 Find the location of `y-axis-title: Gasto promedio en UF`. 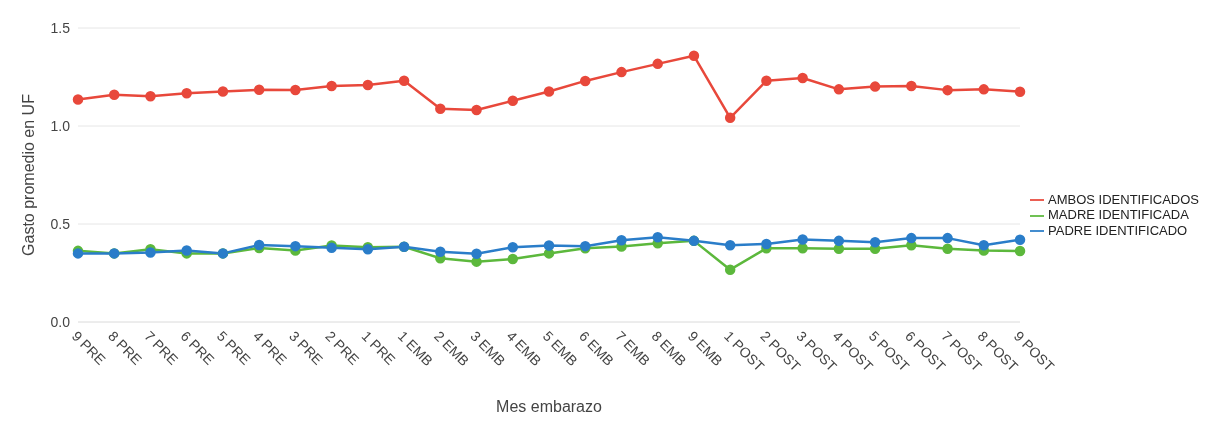

y-axis-title: Gasto promedio en UF is located at coordinates (28, 174).